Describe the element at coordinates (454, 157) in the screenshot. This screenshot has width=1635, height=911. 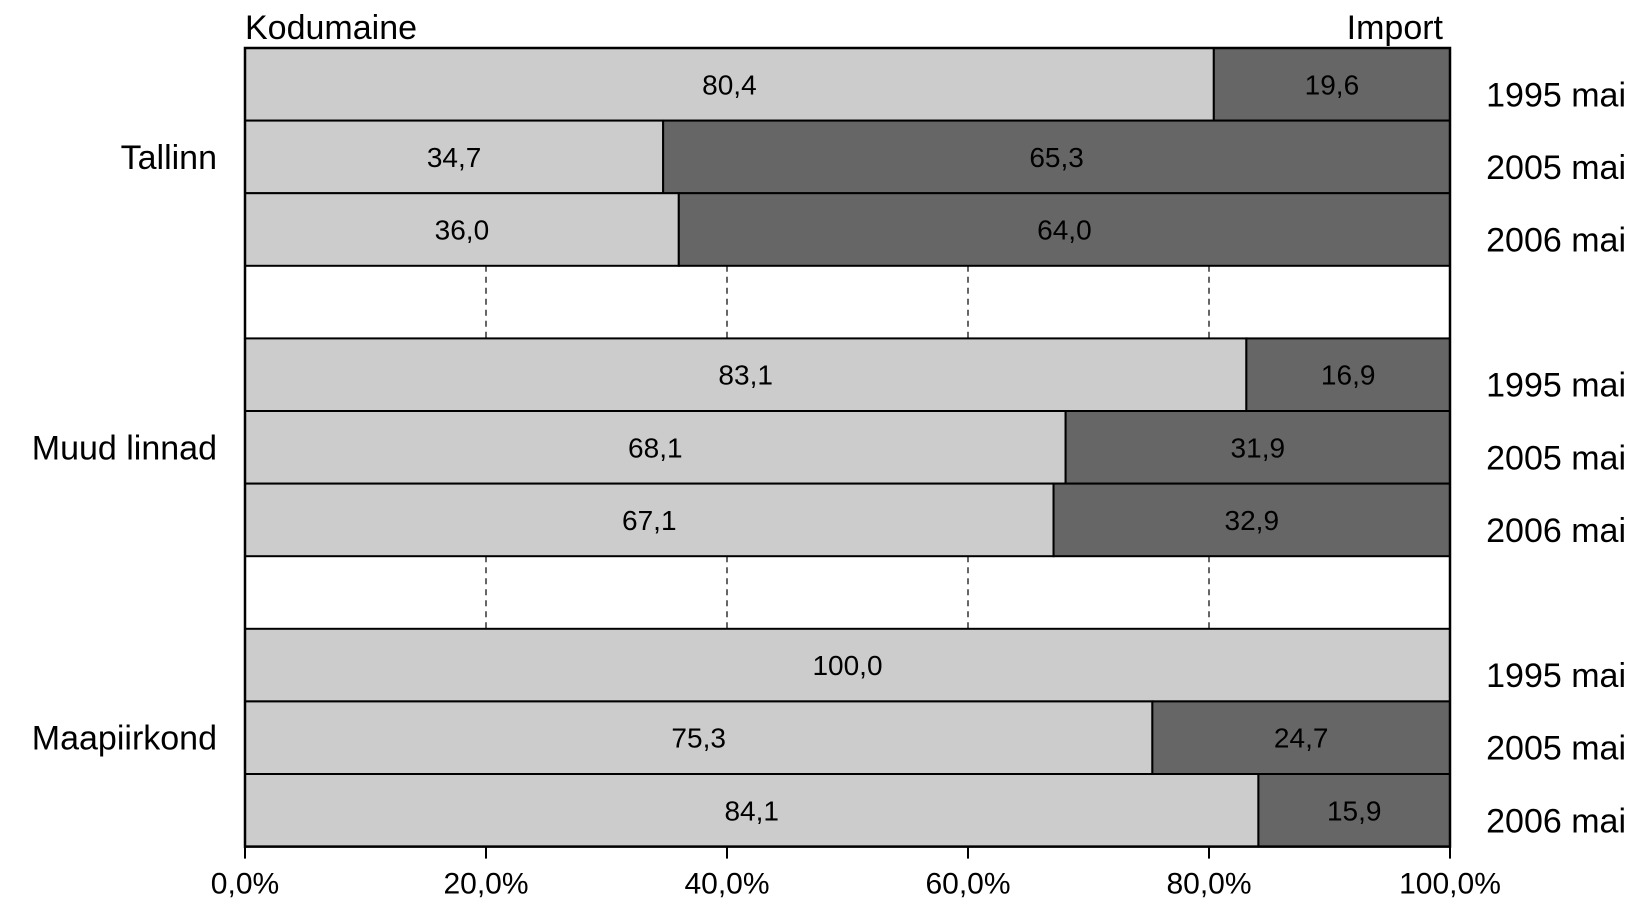
I see `data-label-domestic: 34,7` at that location.